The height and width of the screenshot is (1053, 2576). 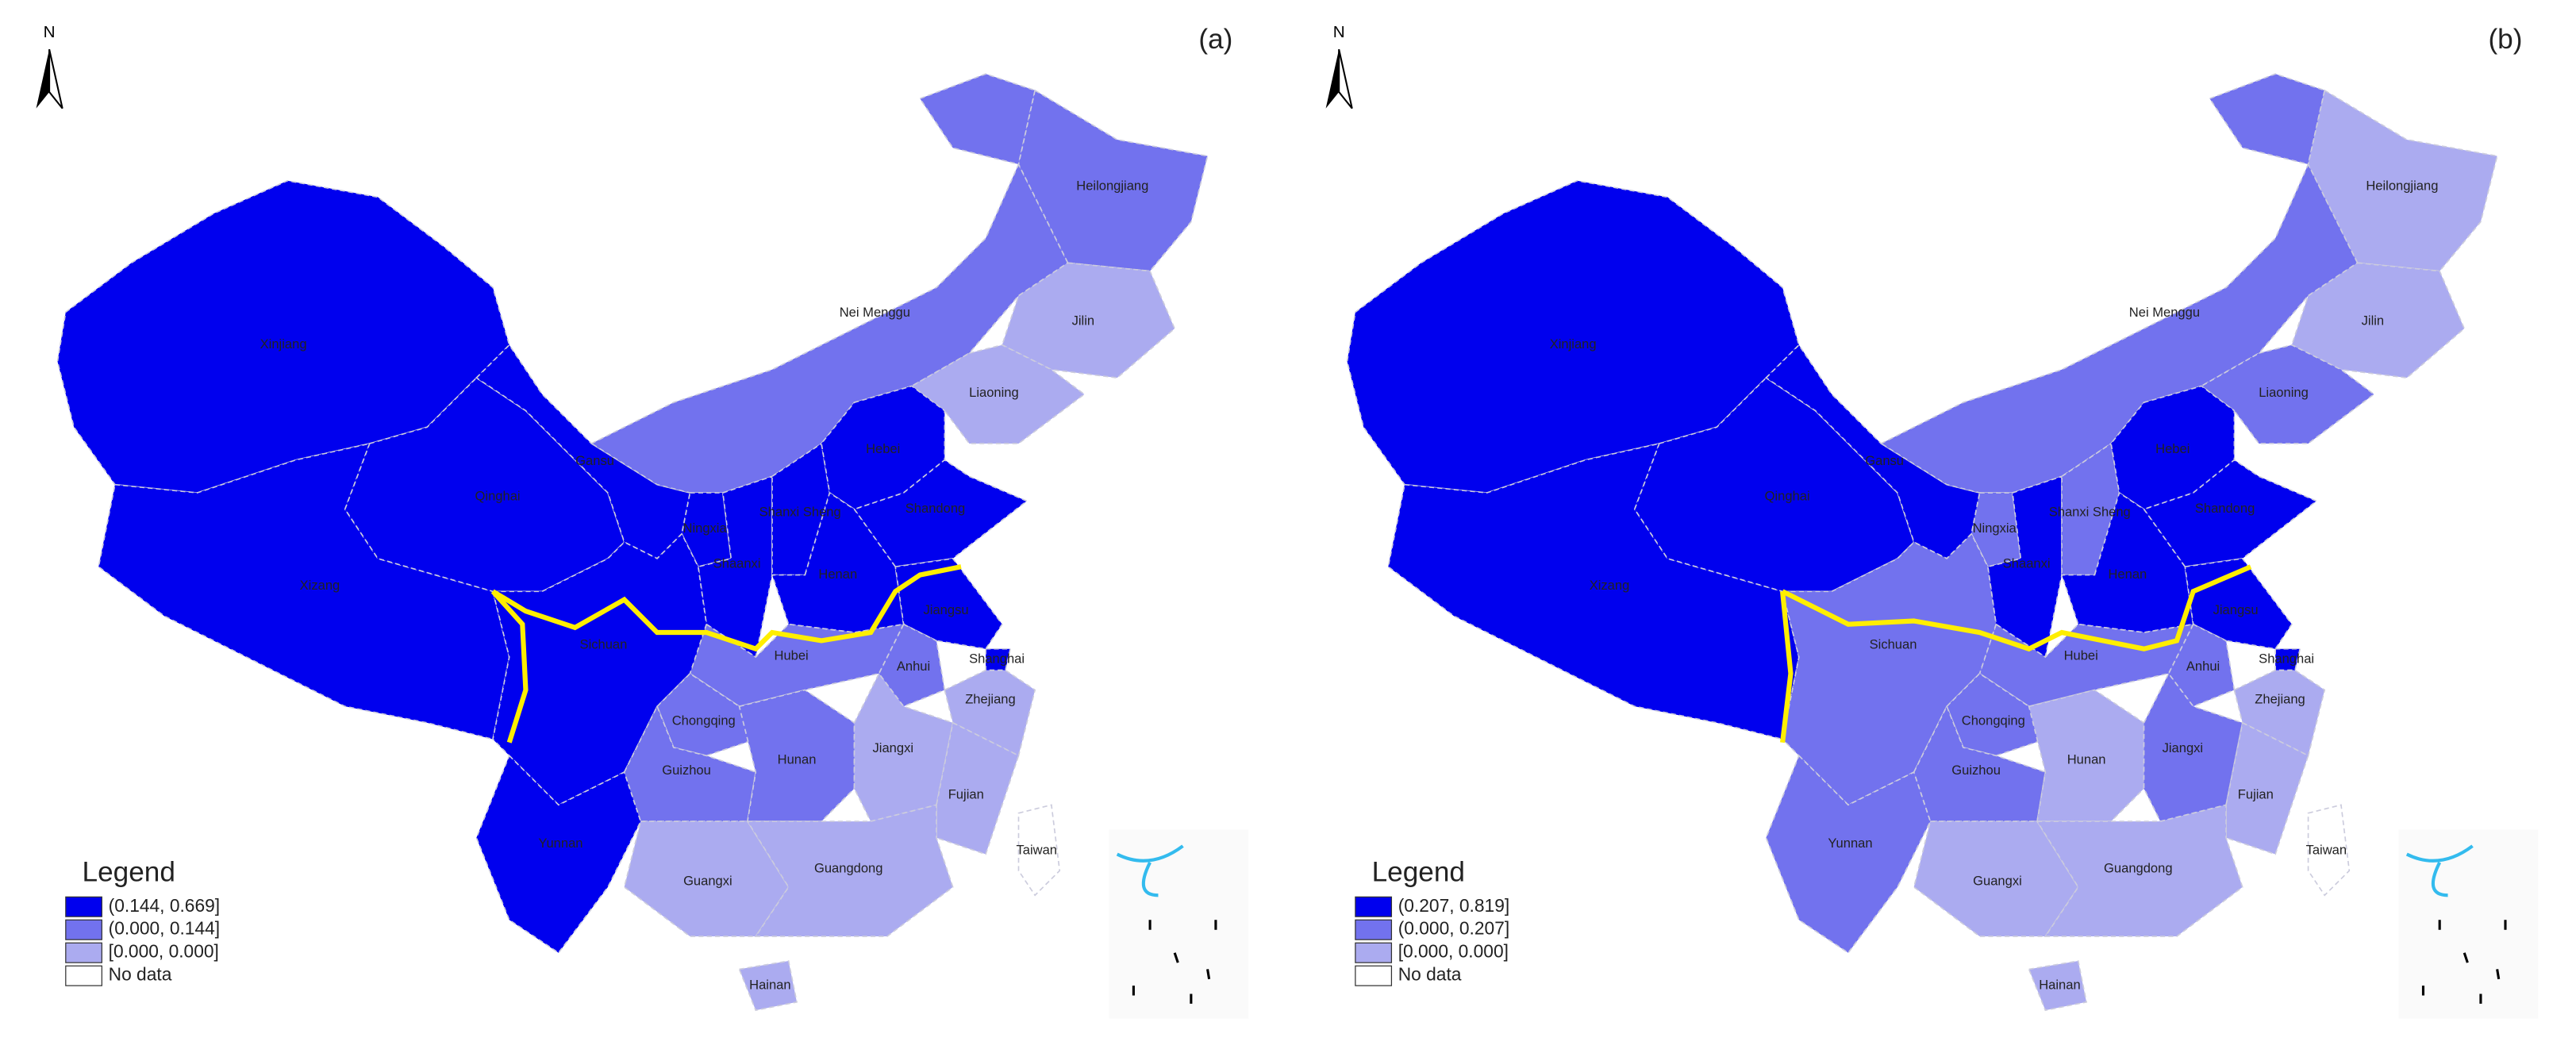 What do you see at coordinates (2402, 186) in the screenshot?
I see `province-label: Heilongjiang` at bounding box center [2402, 186].